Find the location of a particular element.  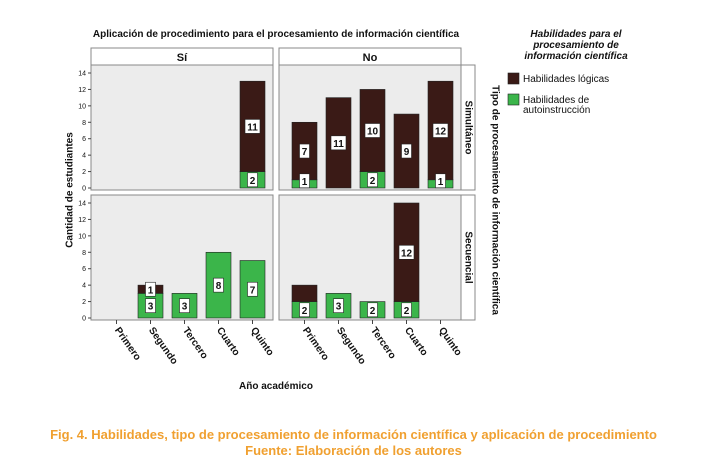

legend-title: procesamiento de is located at coordinates (575, 45).